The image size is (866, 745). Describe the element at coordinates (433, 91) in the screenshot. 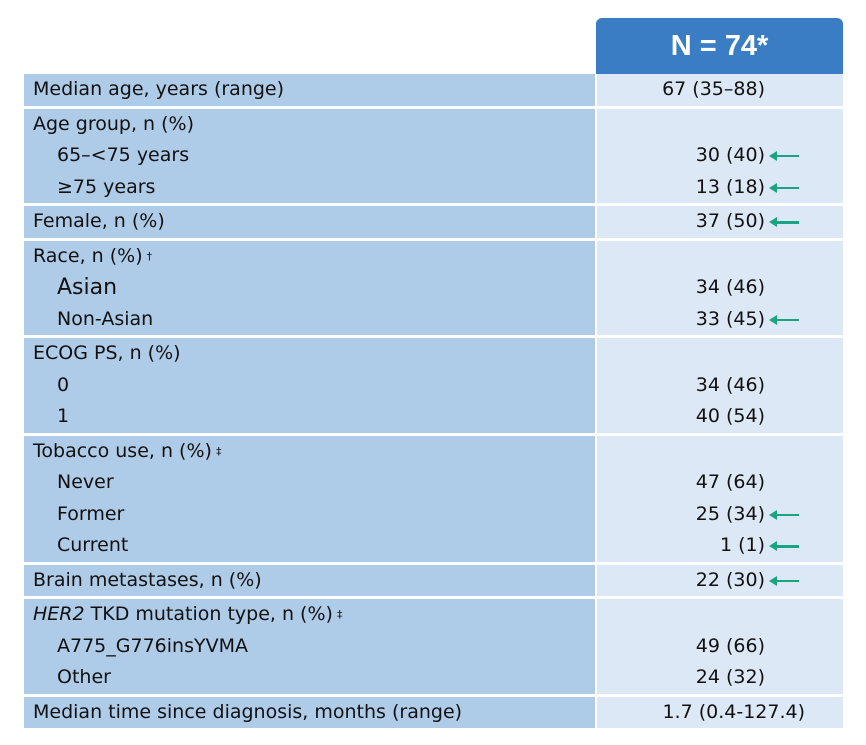

I see `row-median-age: Median age, years (range) 67 (35–88)` at that location.